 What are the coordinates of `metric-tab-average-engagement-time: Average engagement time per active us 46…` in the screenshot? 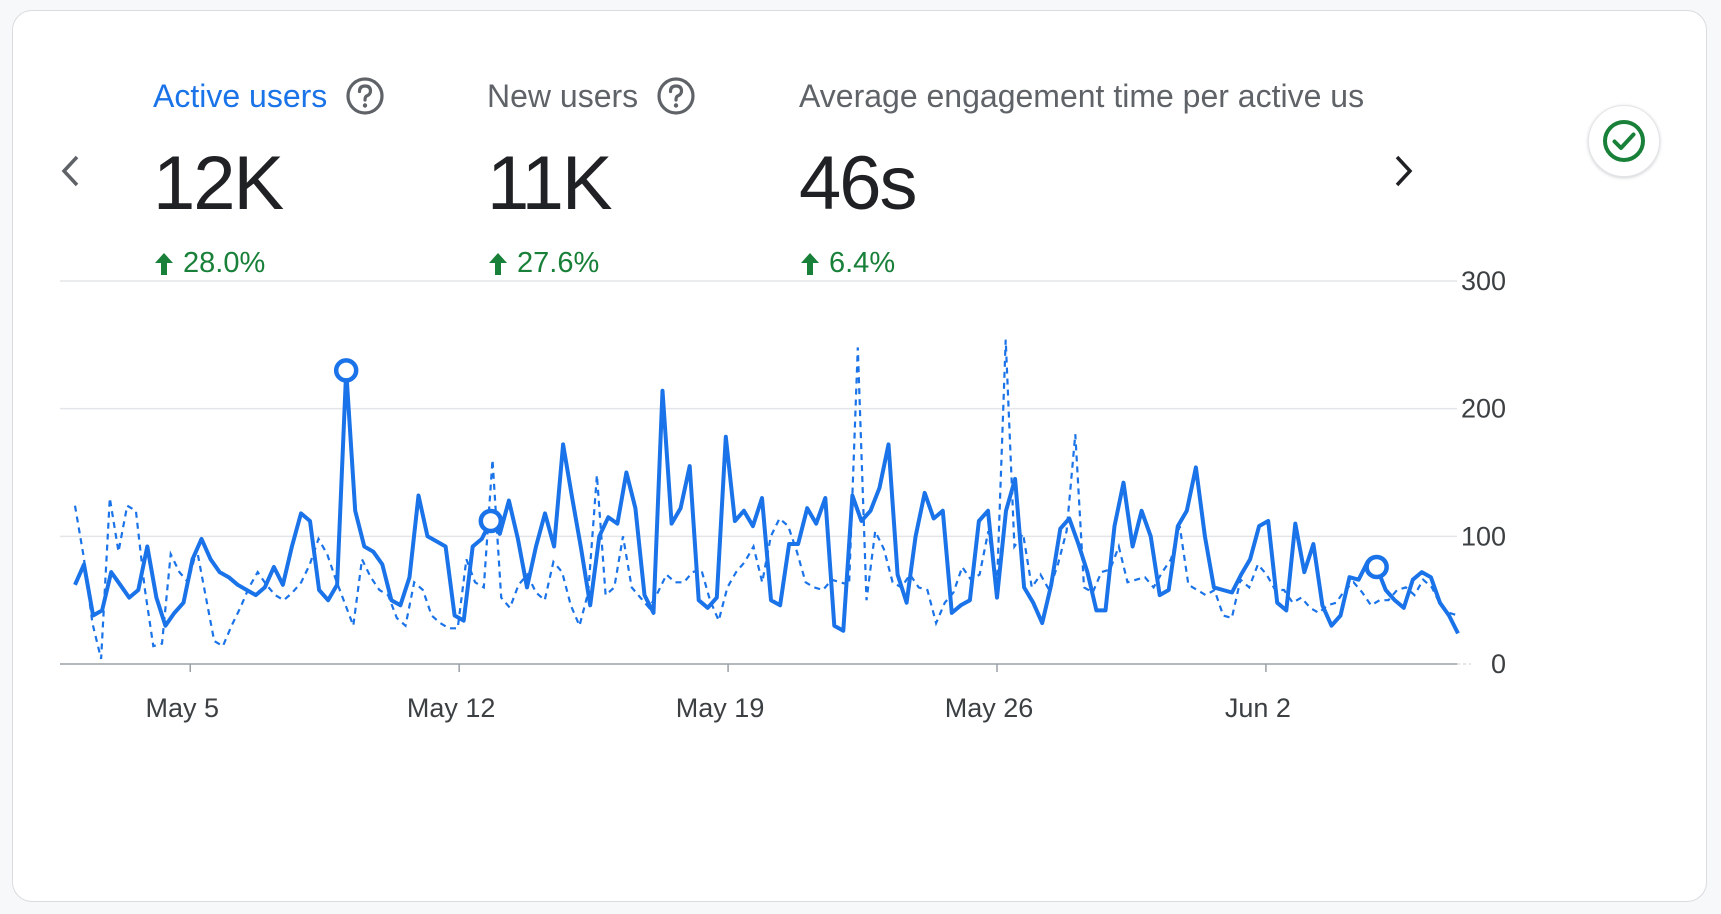 It's located at (1081, 175).